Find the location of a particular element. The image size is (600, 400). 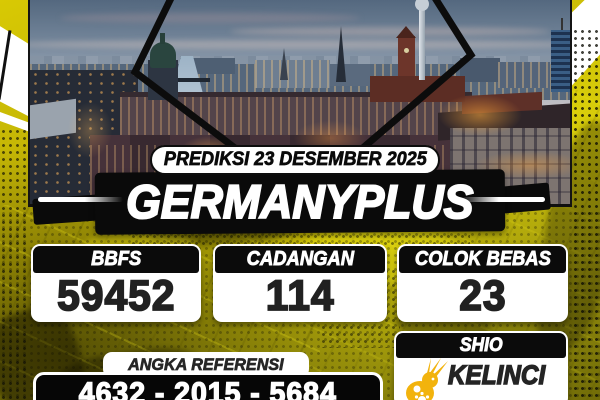

shio-body: KELINCI is located at coordinates (481, 379).